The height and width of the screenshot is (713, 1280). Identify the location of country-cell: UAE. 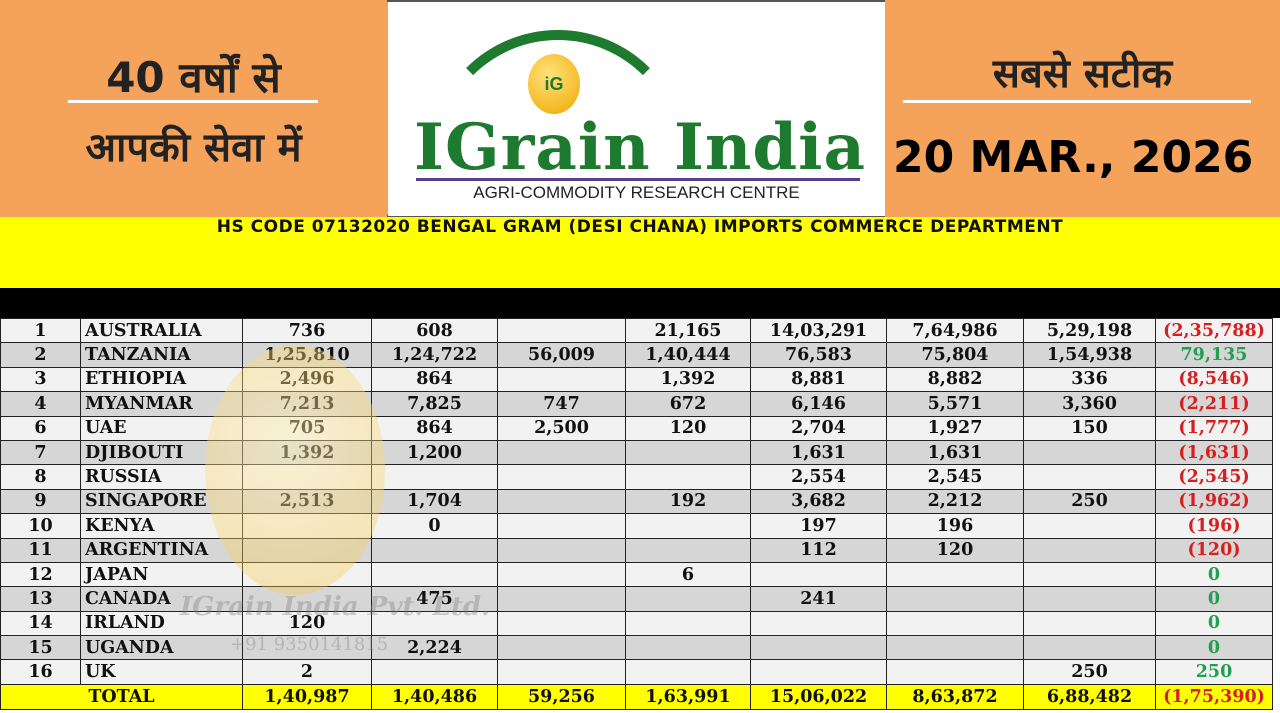
(161, 428).